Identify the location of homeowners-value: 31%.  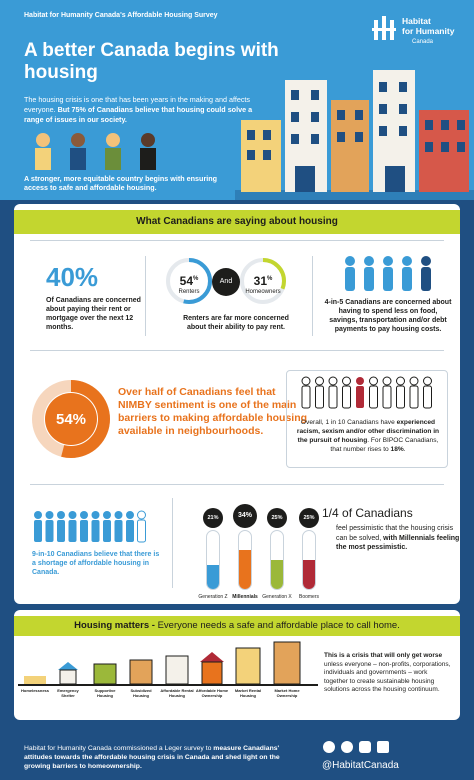
(263, 281).